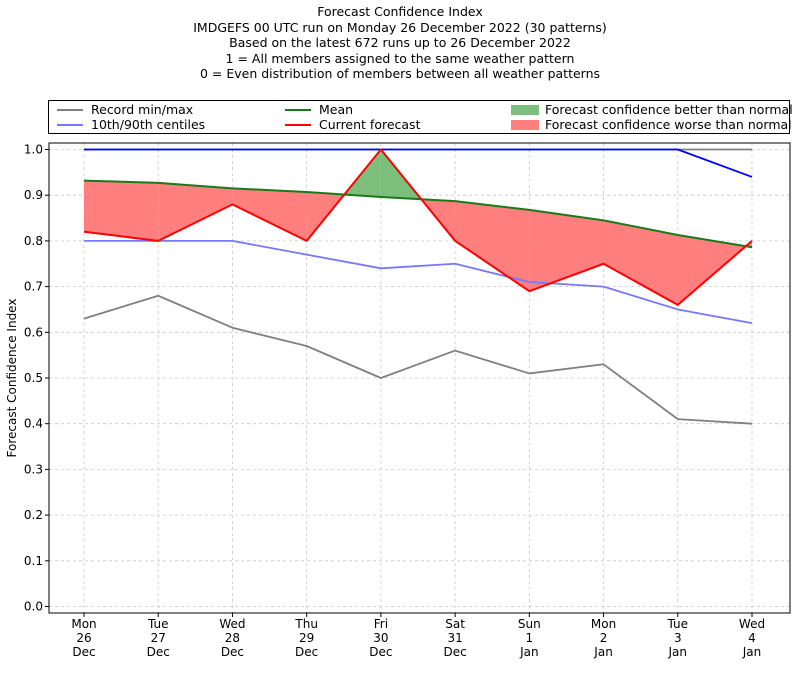 This screenshot has width=800, height=676. Describe the element at coordinates (33, 607) in the screenshot. I see `y-tick-label: 0.0` at that location.